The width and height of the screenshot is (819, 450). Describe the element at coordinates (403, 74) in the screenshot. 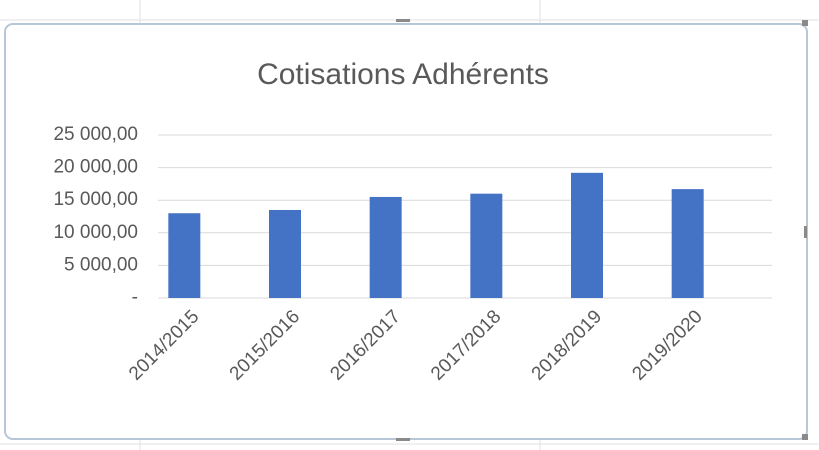

I see `chart-title: Cotisations Adhérents` at that location.